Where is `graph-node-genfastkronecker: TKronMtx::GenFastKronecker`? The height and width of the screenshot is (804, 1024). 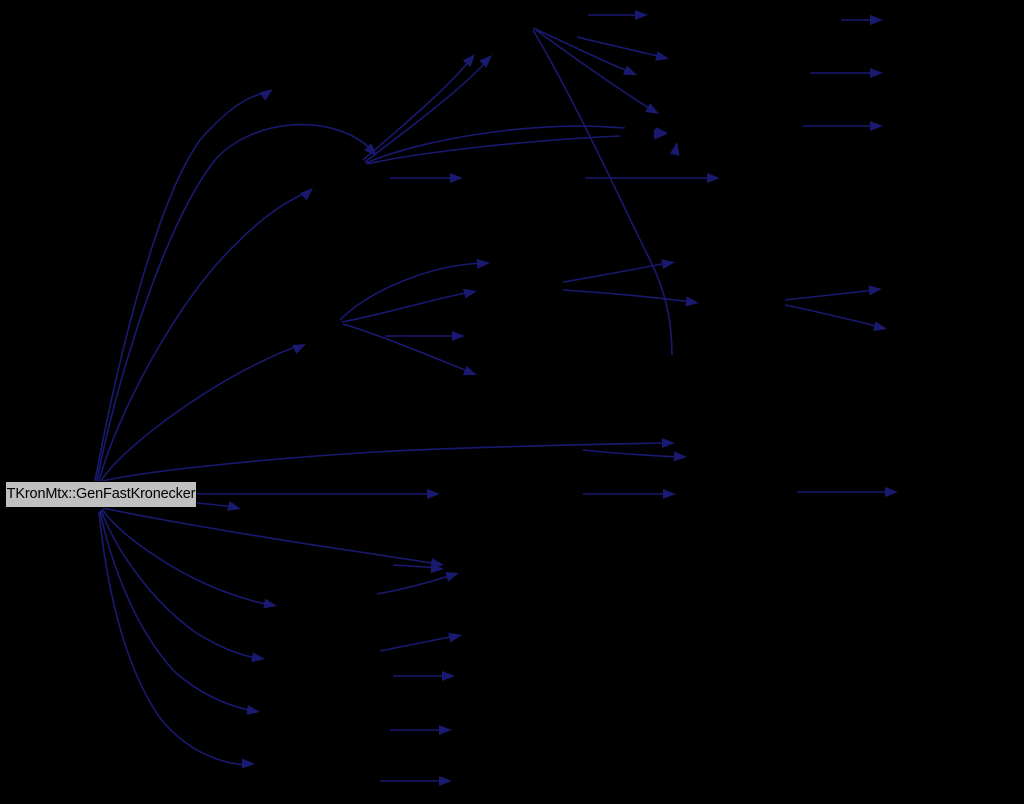 graph-node-genfastkronecker: TKronMtx::GenFastKronecker is located at coordinates (101, 494).